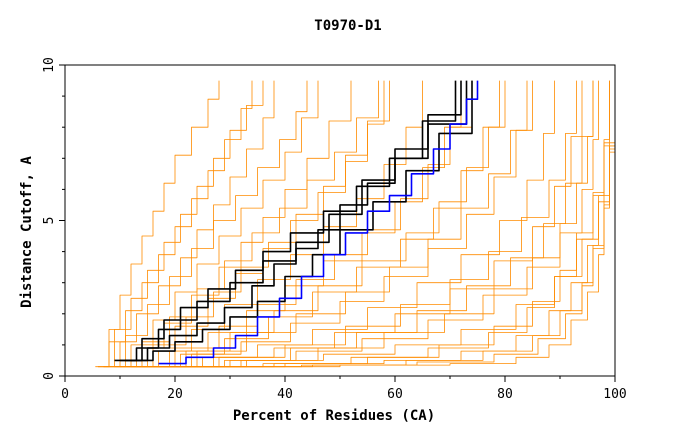 The width and height of the screenshot is (680, 440). Describe the element at coordinates (614, 394) in the screenshot. I see `x-tick-label: 100` at that location.